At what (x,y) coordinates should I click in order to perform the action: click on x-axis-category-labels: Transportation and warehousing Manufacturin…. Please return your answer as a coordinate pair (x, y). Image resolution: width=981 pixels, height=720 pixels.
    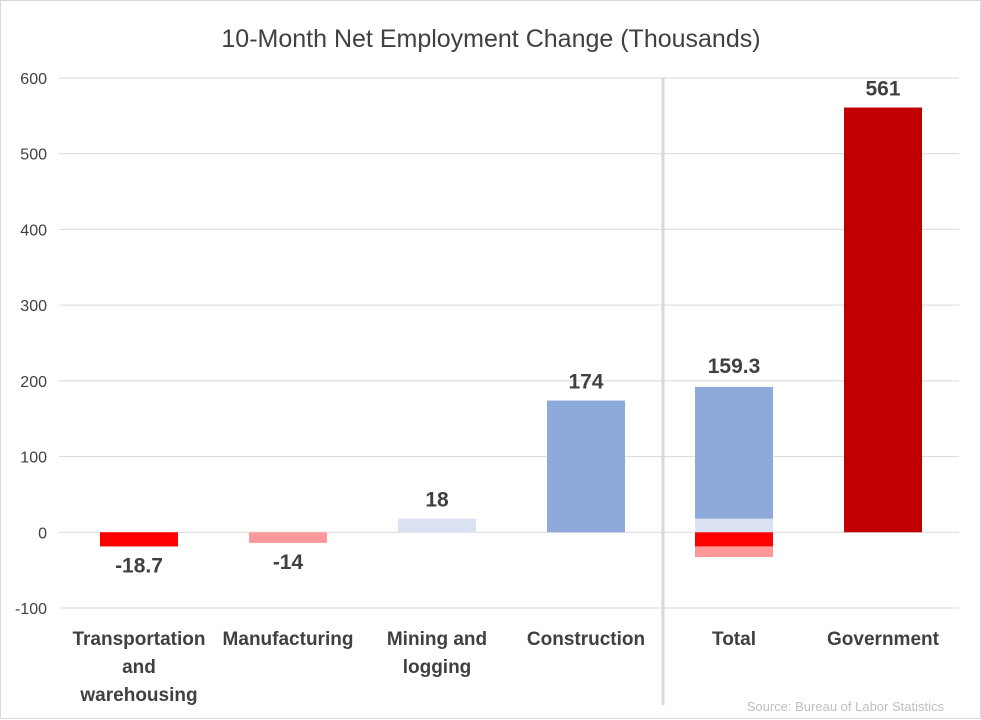
    Looking at the image, I should click on (505, 667).